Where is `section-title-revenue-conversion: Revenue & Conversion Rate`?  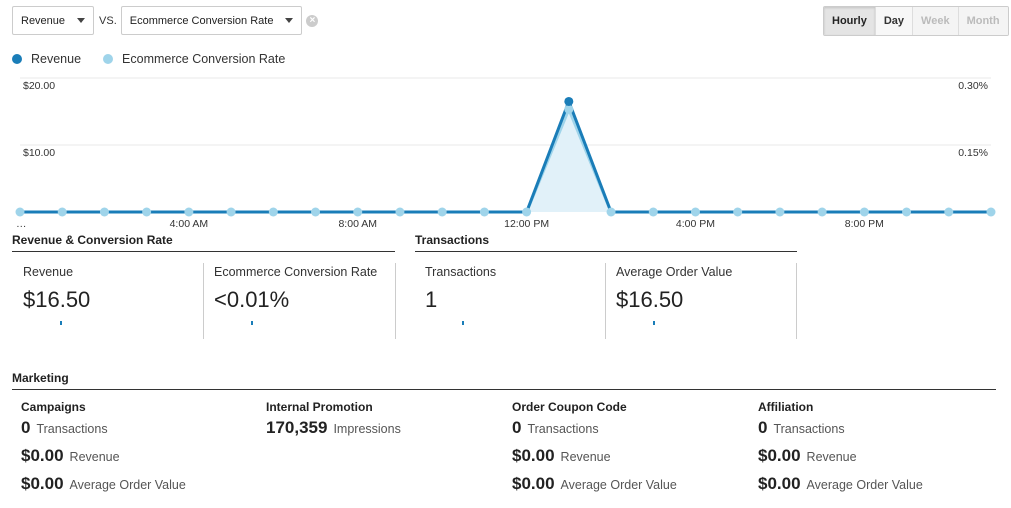 section-title-revenue-conversion: Revenue & Conversion Rate is located at coordinates (203, 242).